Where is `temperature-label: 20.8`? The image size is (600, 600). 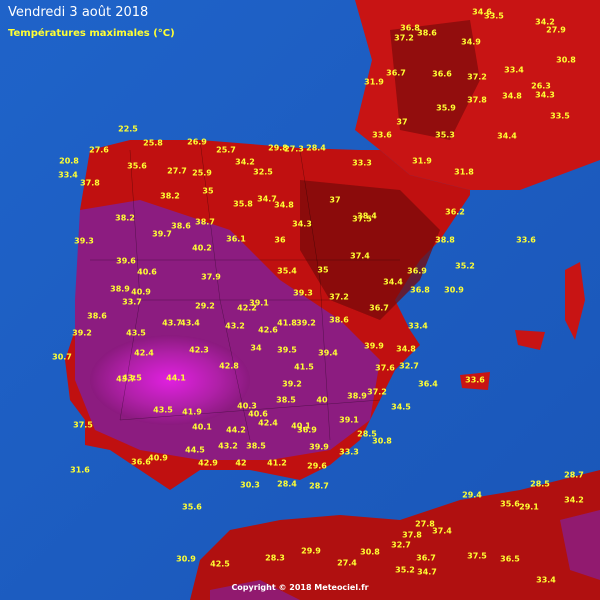
temperature-label: 20.8 is located at coordinates (69, 161).